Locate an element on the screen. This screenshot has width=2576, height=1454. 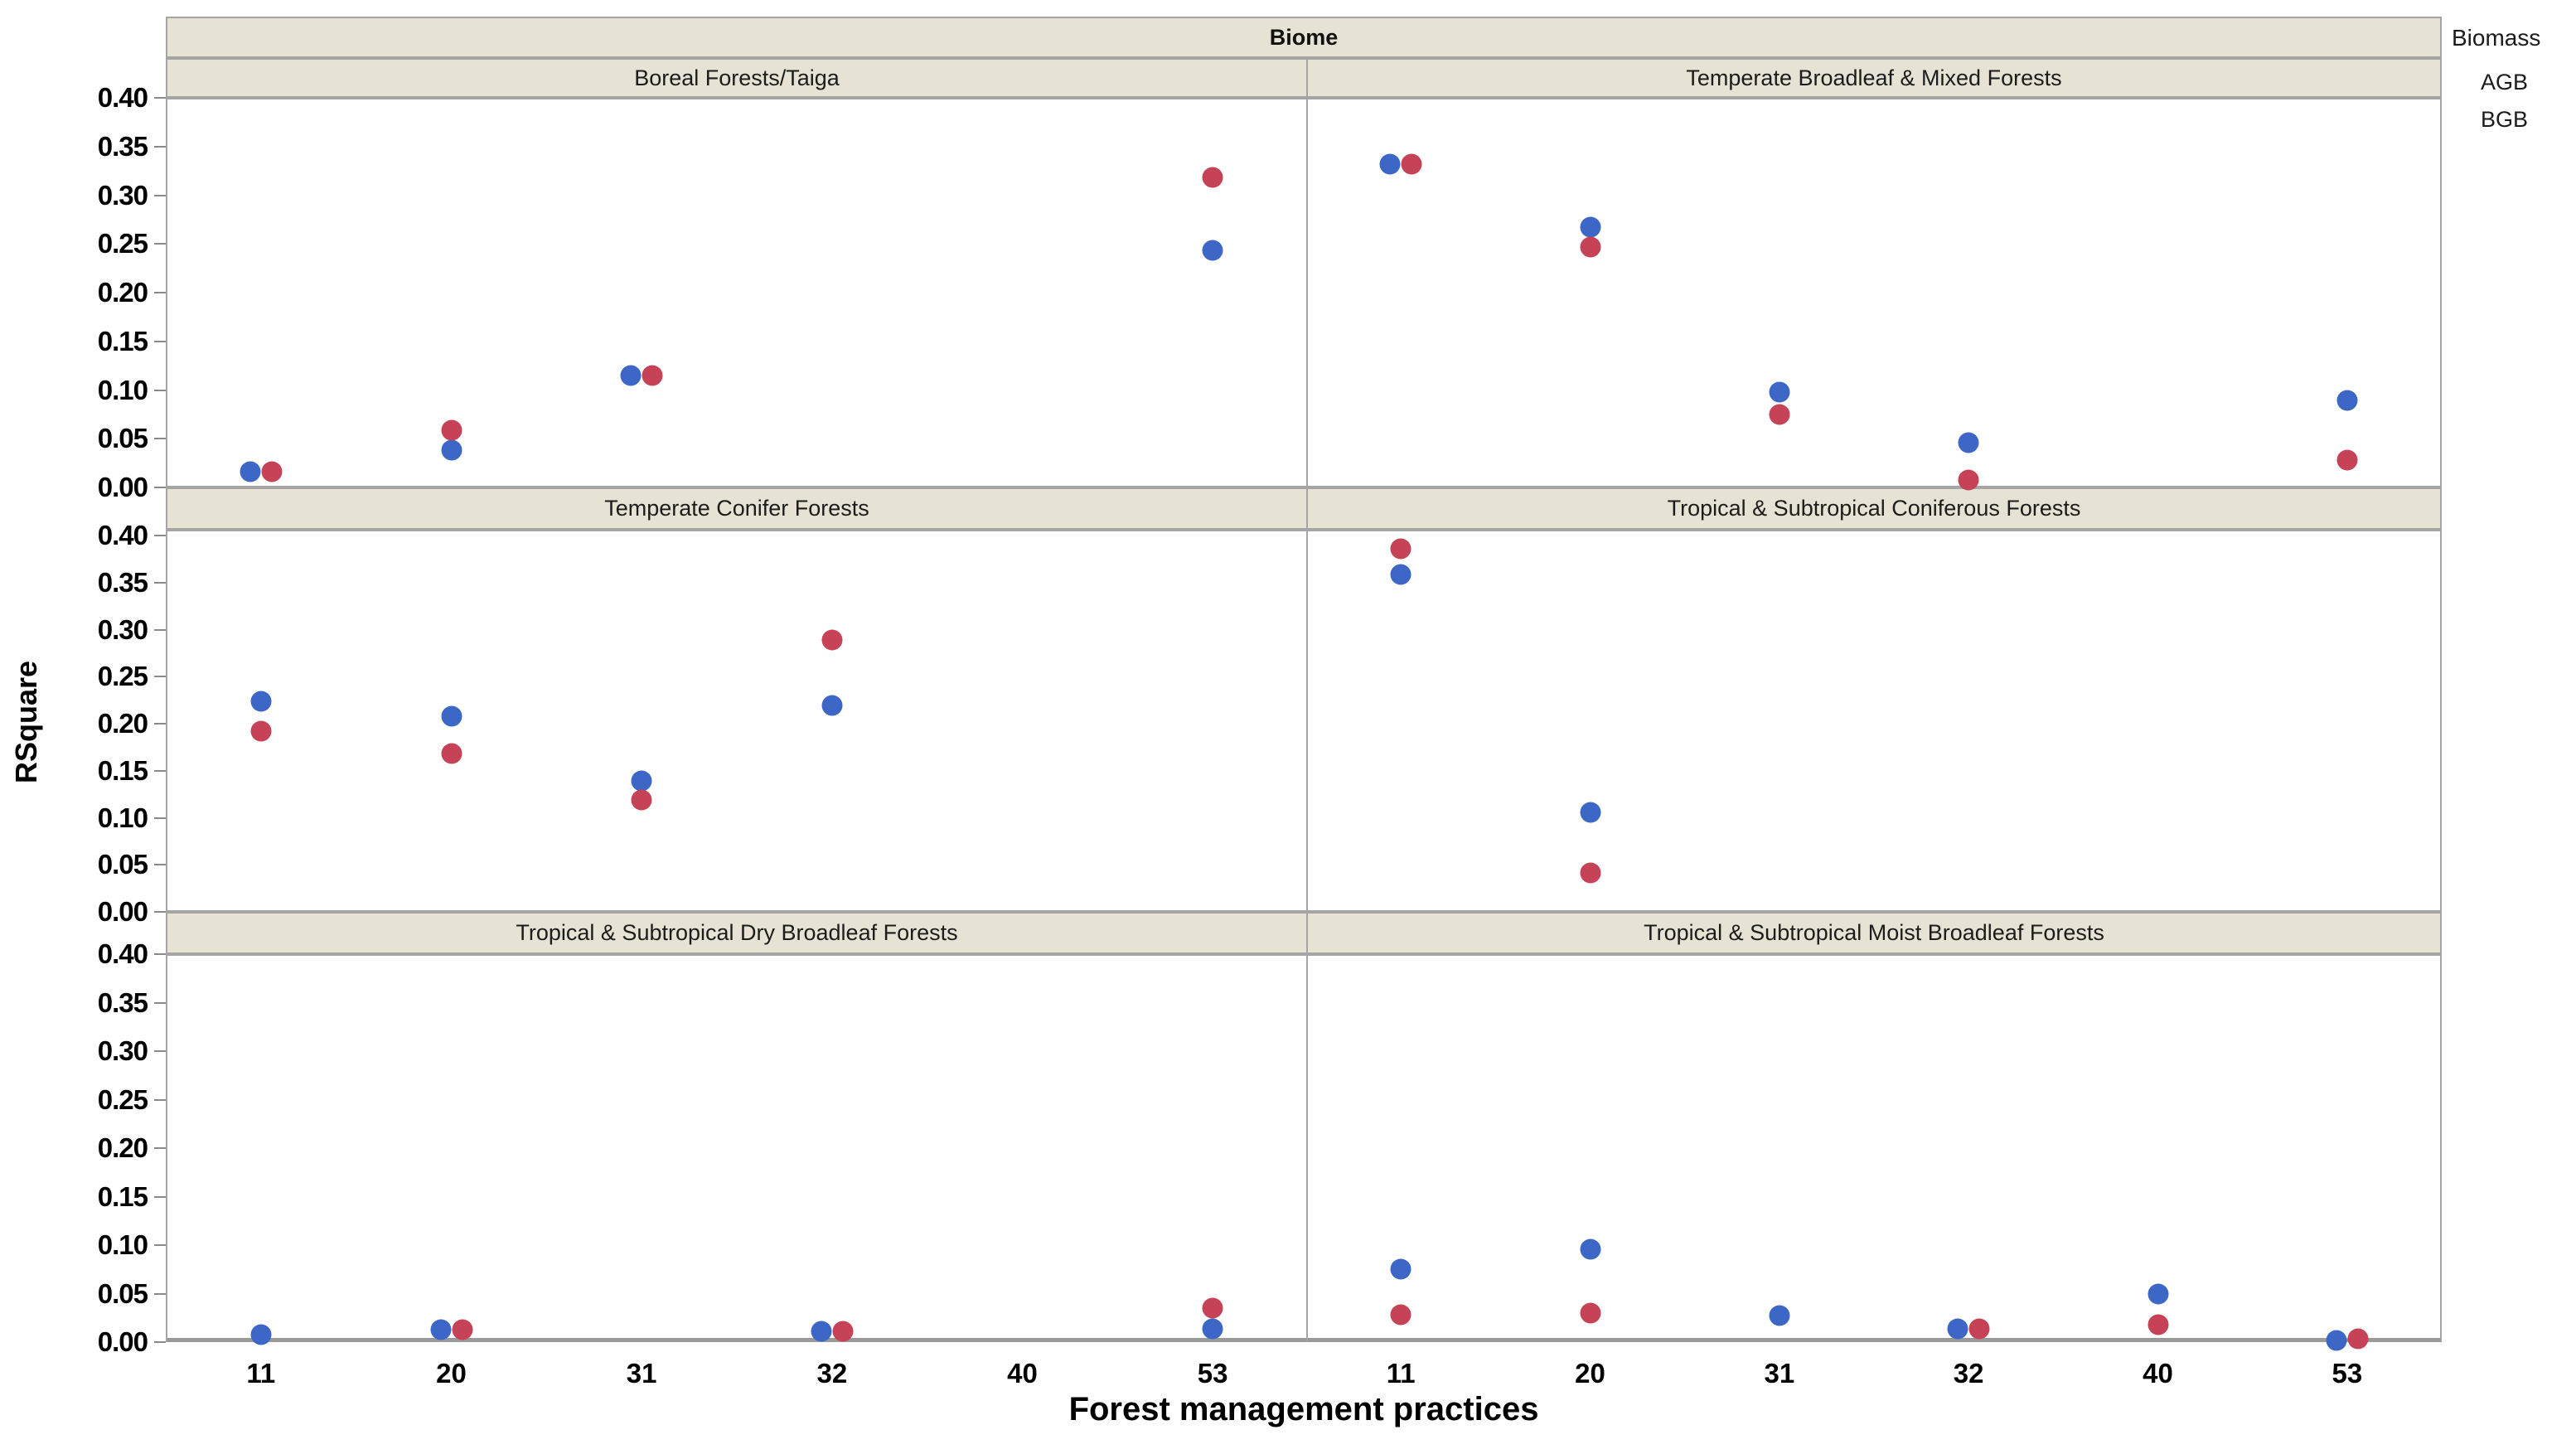
x-axis-title: Forest management practices is located at coordinates (1303, 1409).